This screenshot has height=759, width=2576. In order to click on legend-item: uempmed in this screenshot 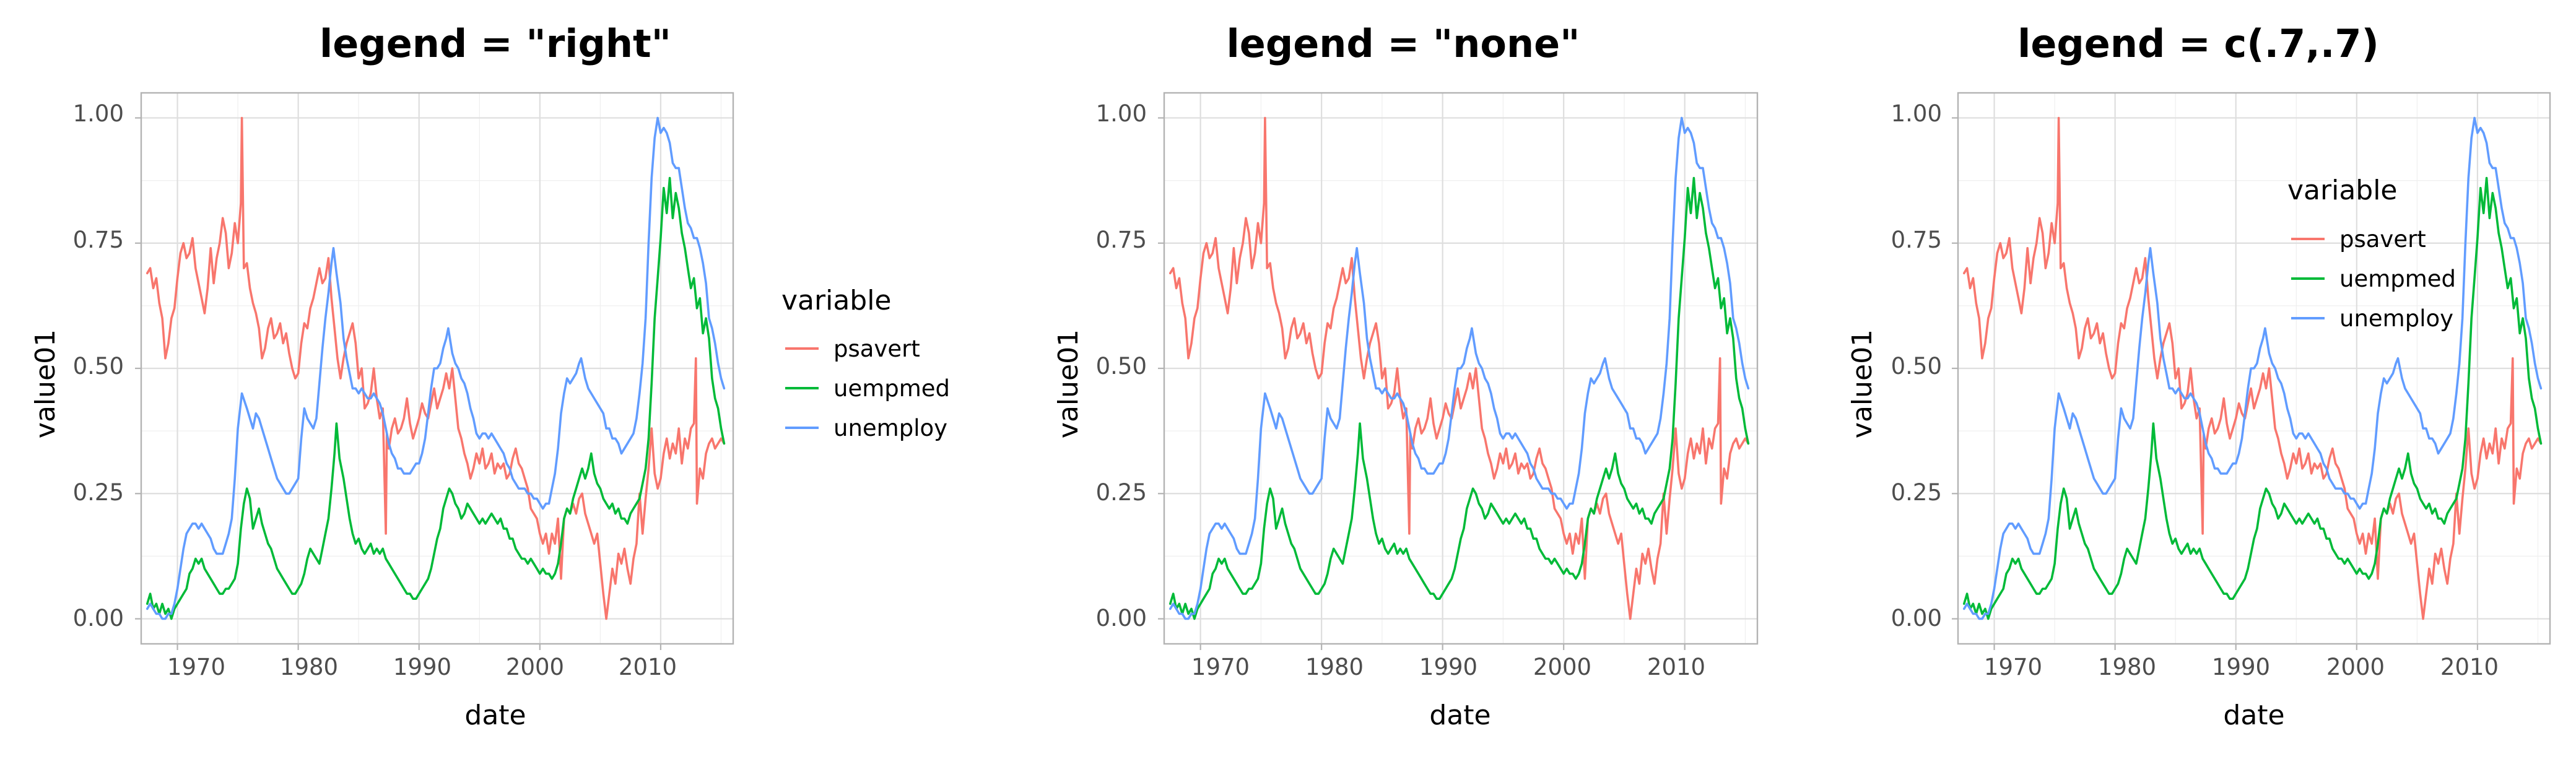, I will do `click(867, 388)`.